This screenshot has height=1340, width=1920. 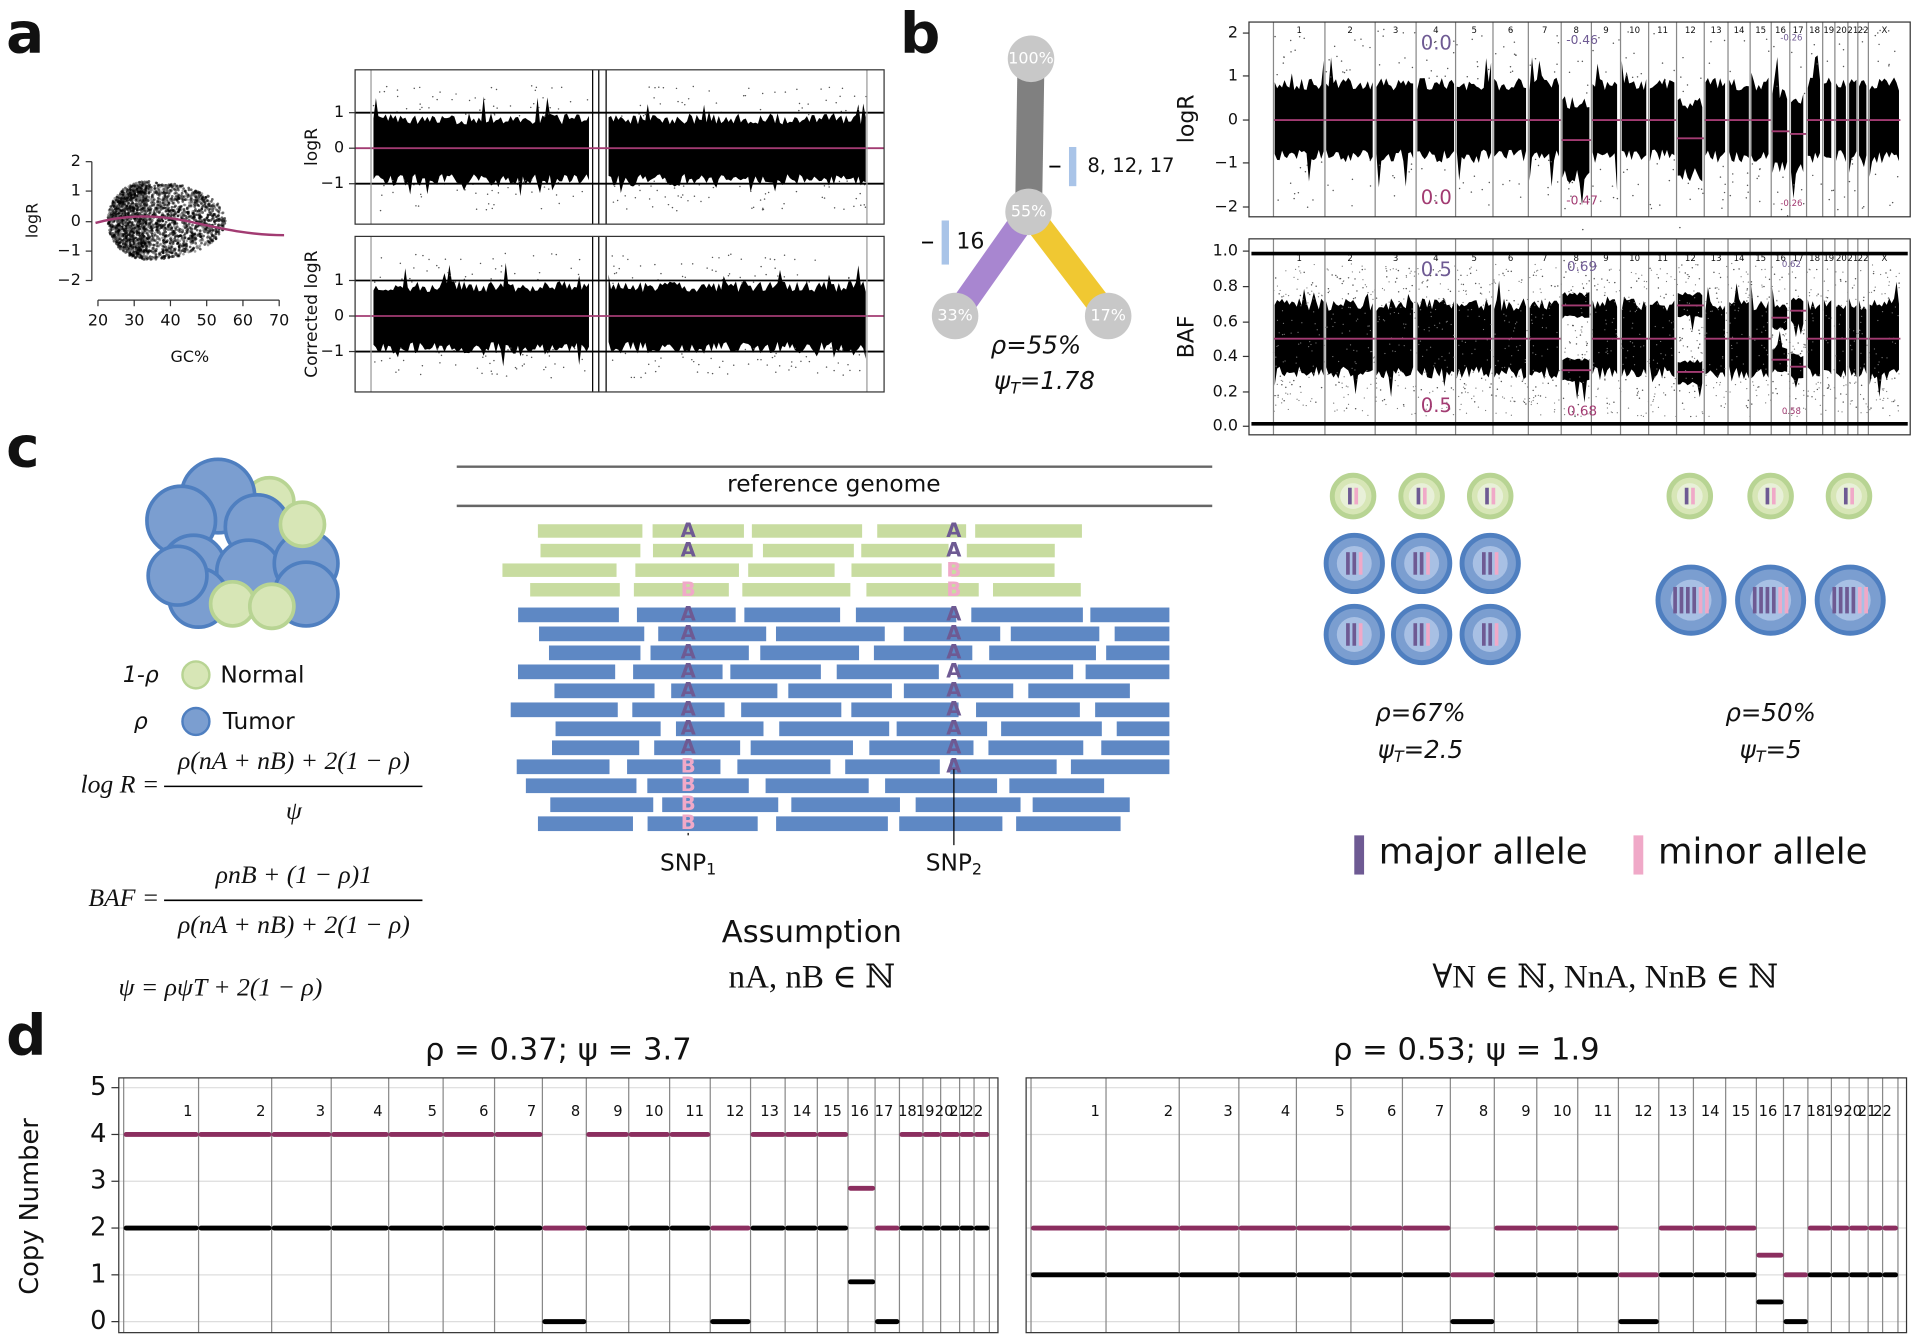 What do you see at coordinates (1015, 387) in the screenshot?
I see `subscript: T` at bounding box center [1015, 387].